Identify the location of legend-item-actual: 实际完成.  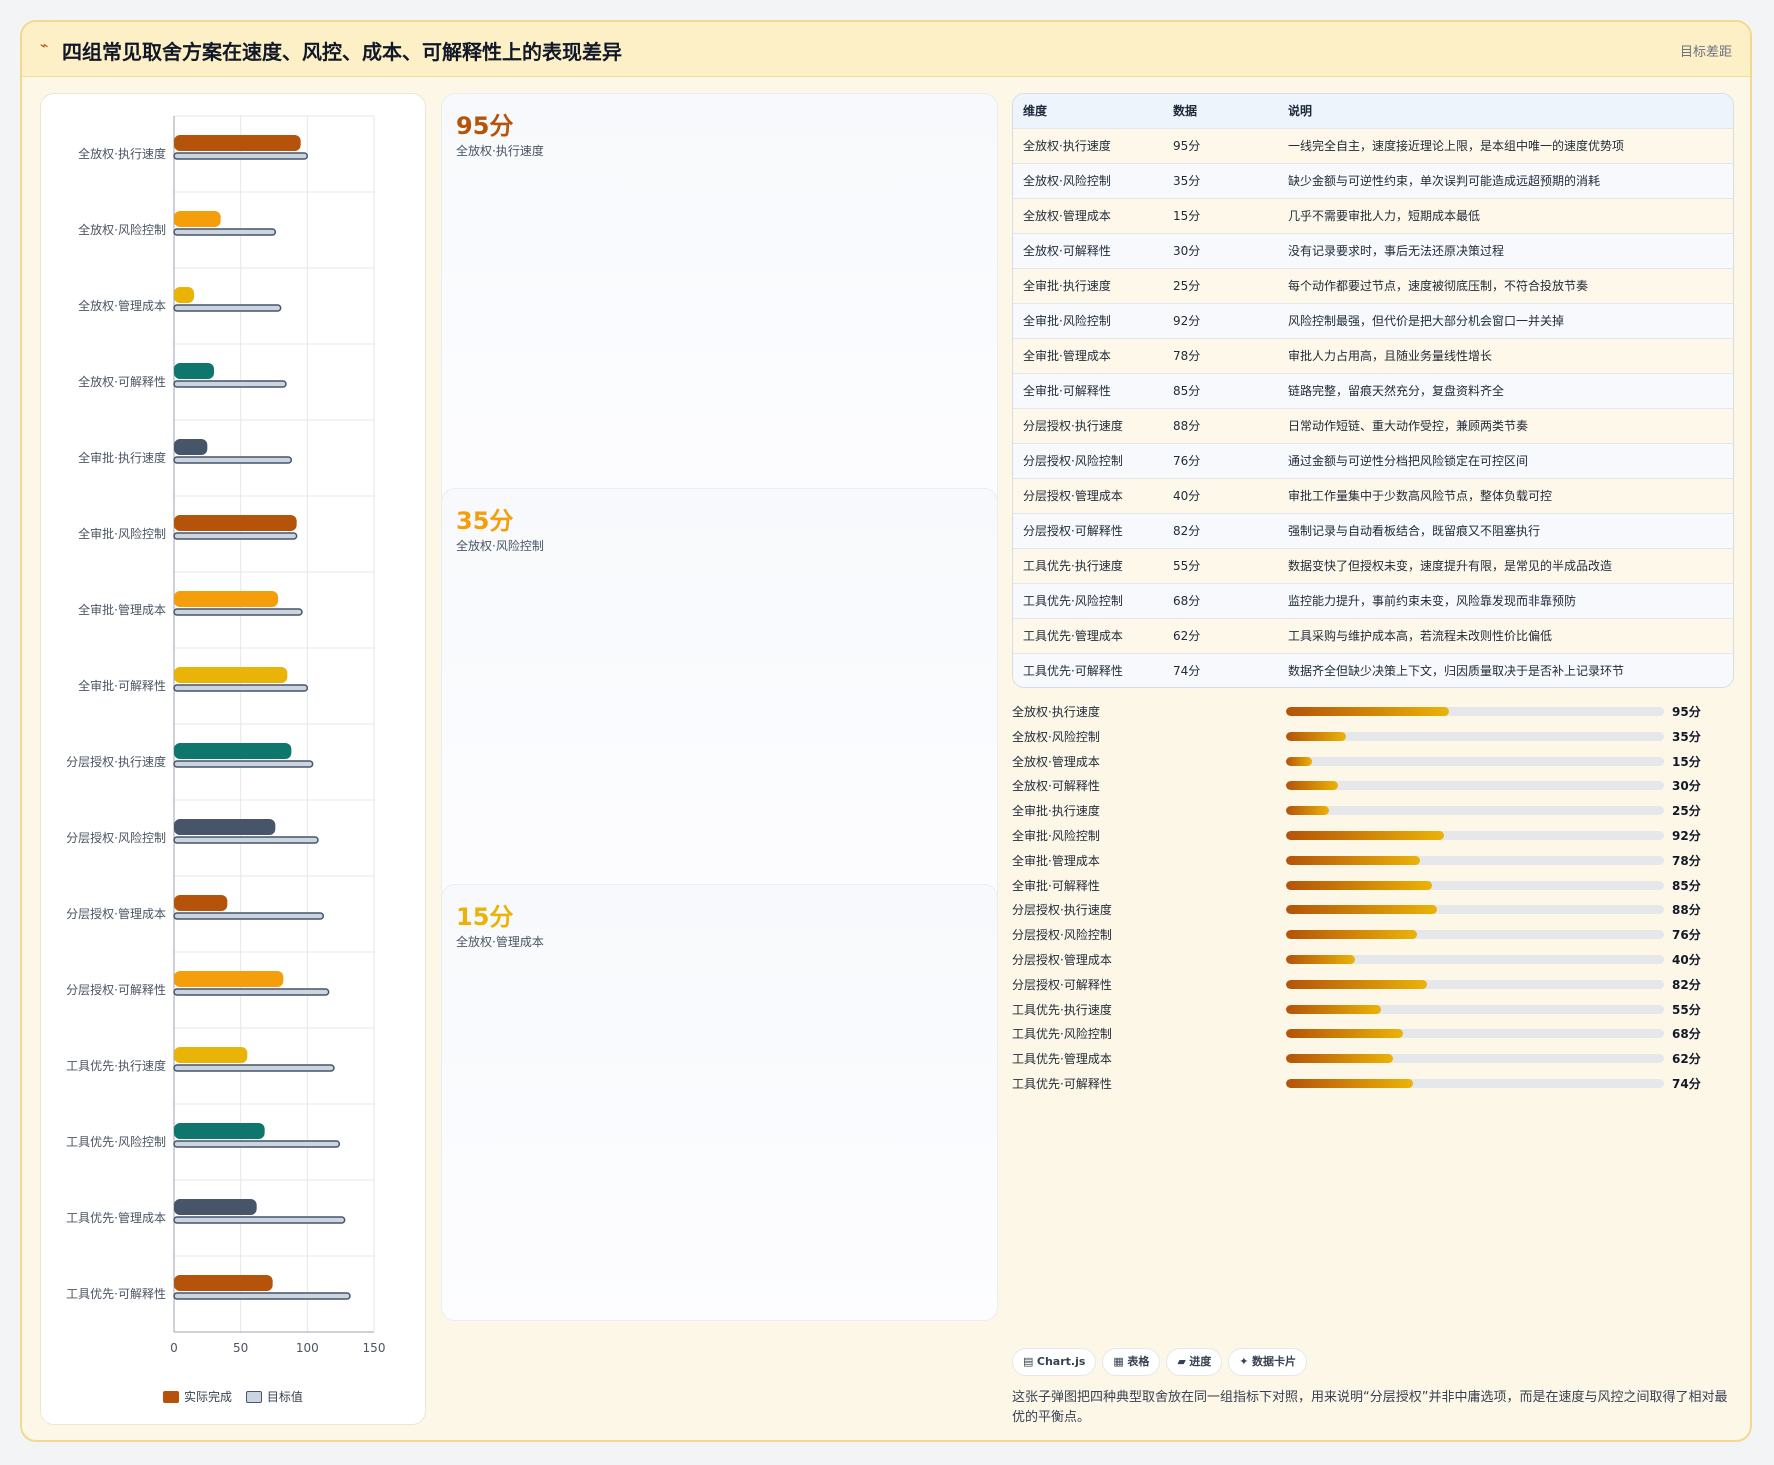
(197, 1396).